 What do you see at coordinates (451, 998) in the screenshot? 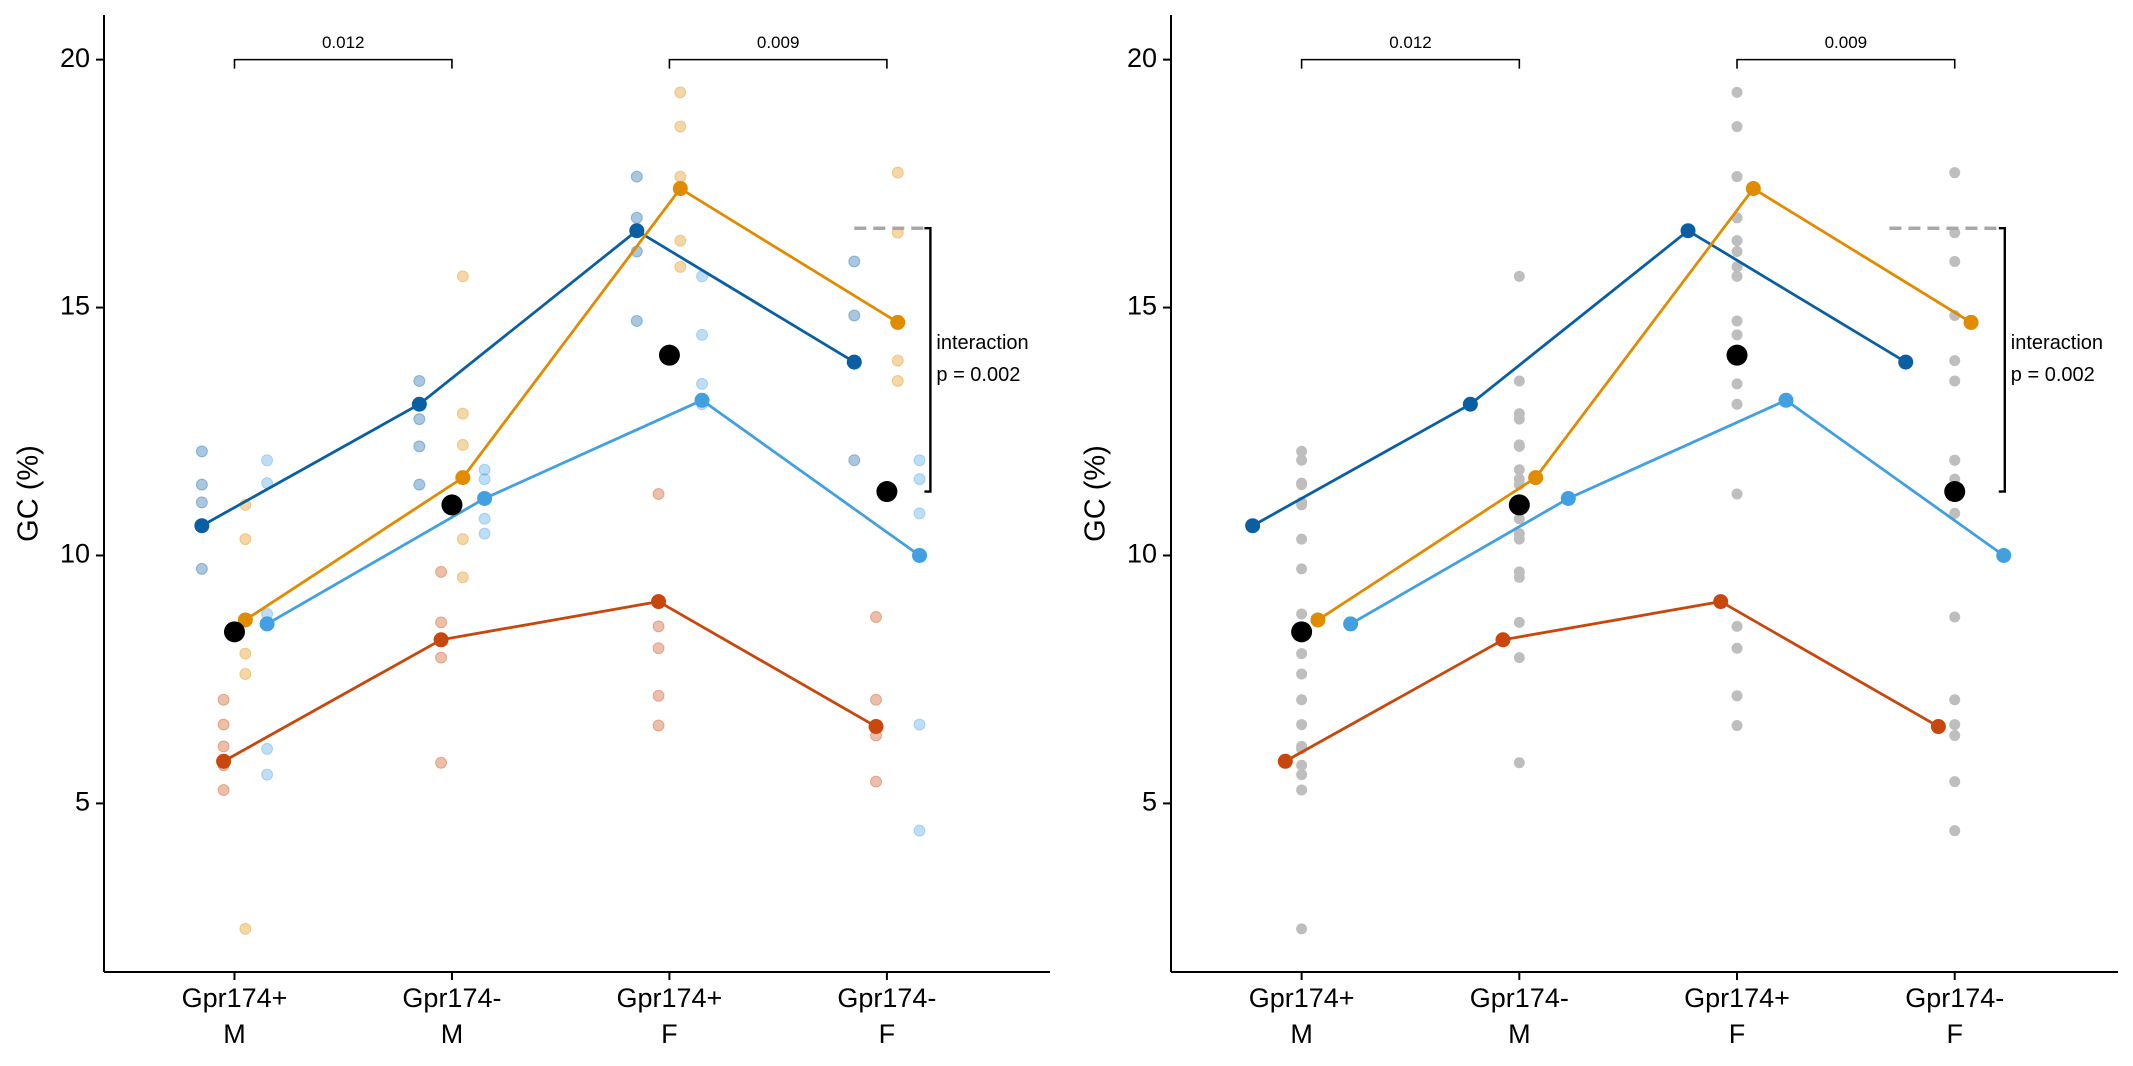
I see `x-tick-label: Gpr174-` at bounding box center [451, 998].